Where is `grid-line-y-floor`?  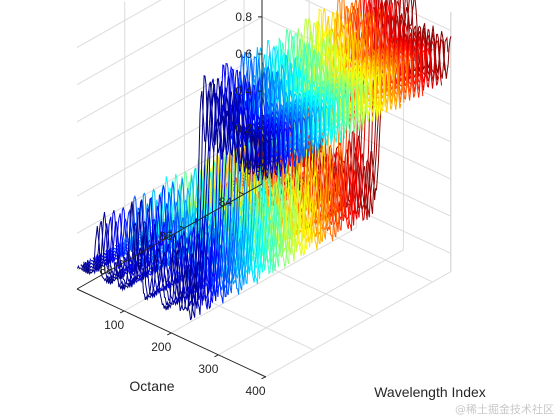
grid-line-y-floor is located at coordinates (219, 306).